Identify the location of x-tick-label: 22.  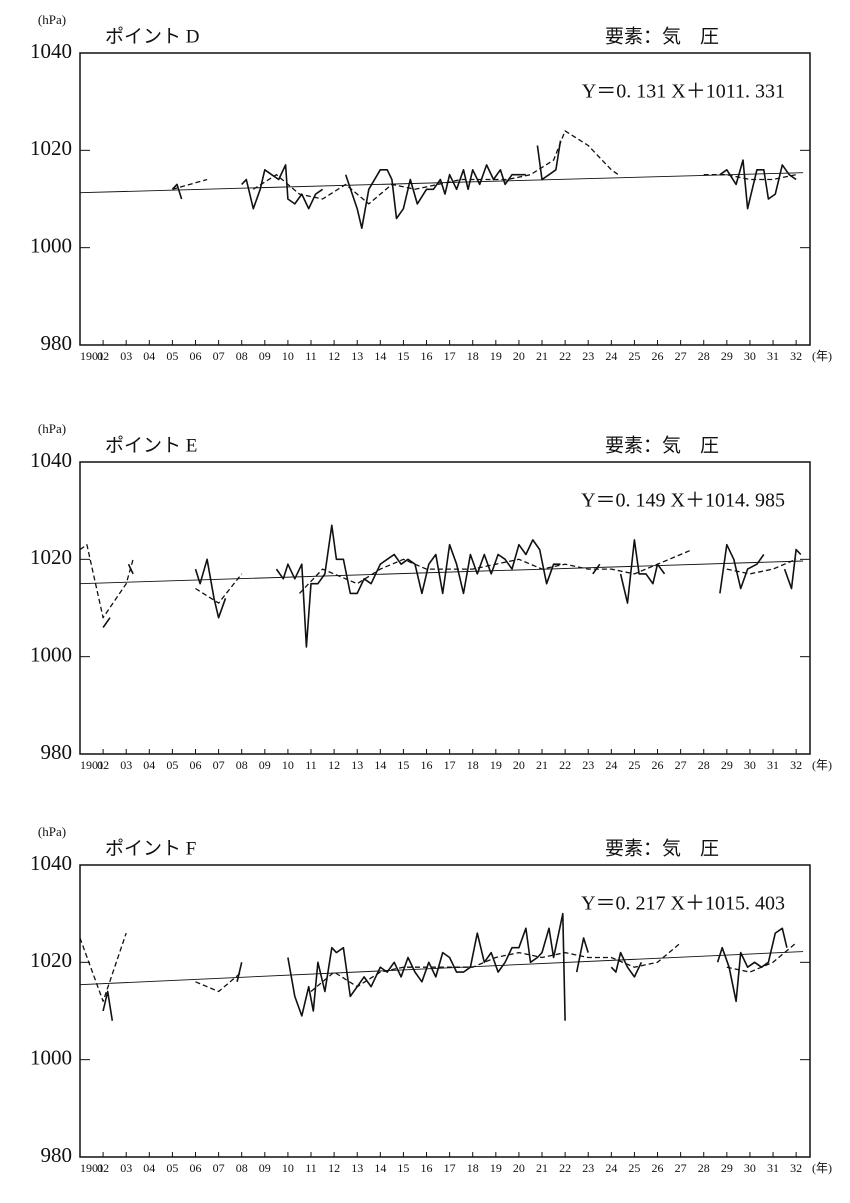
(565, 1168).